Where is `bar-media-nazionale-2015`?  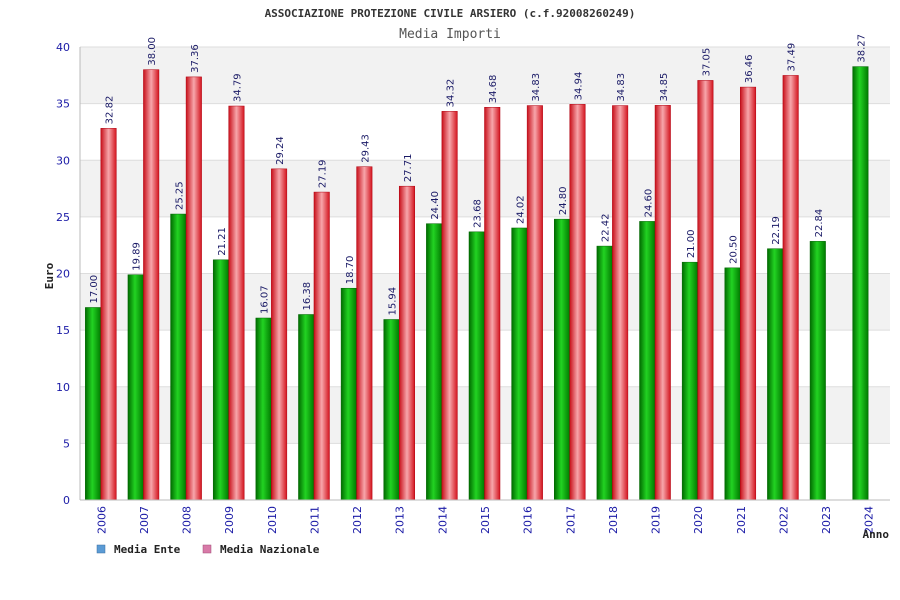
bar-media-nazionale-2015 is located at coordinates (492, 303).